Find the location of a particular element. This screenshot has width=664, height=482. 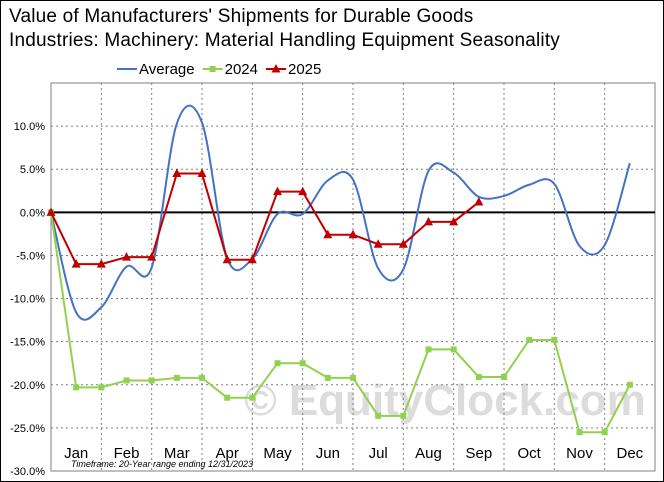

x-tick-label: Jun is located at coordinates (328, 453).